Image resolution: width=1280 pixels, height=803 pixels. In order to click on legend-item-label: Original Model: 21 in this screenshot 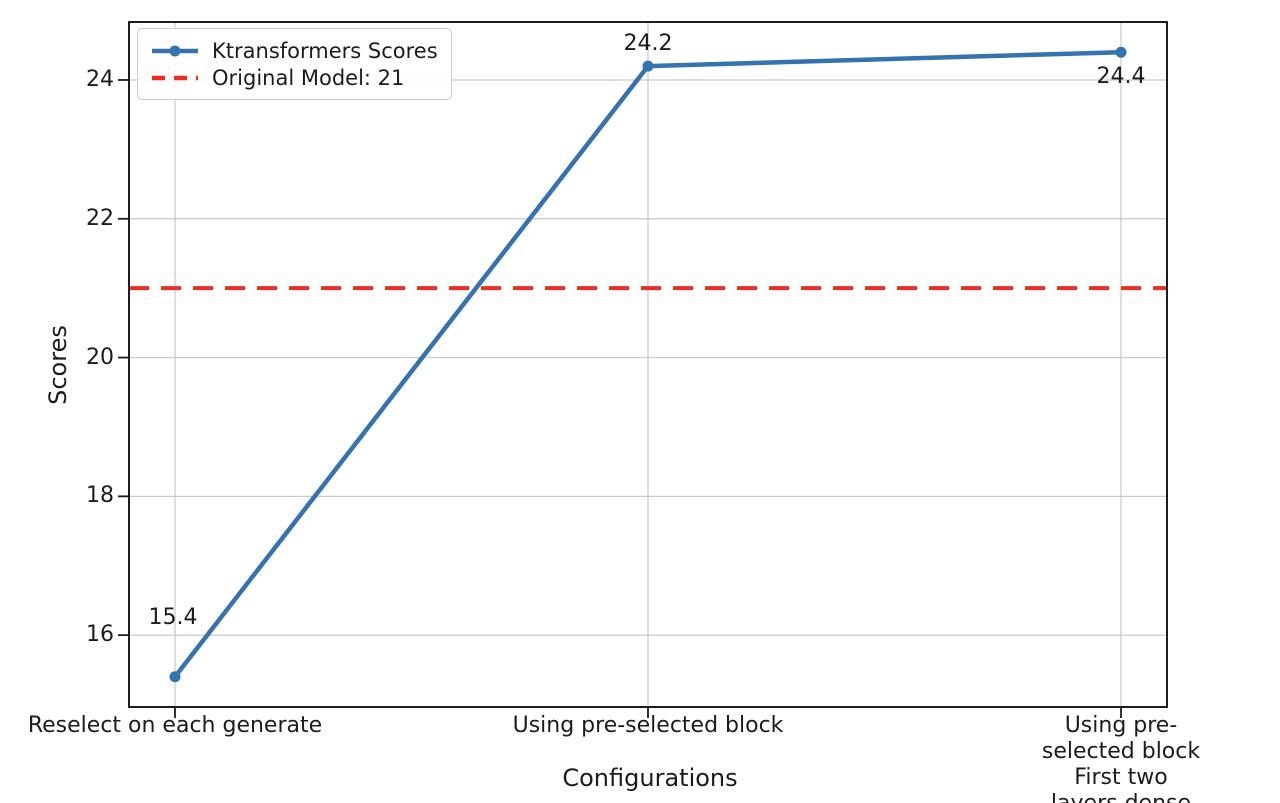, I will do `click(308, 77)`.